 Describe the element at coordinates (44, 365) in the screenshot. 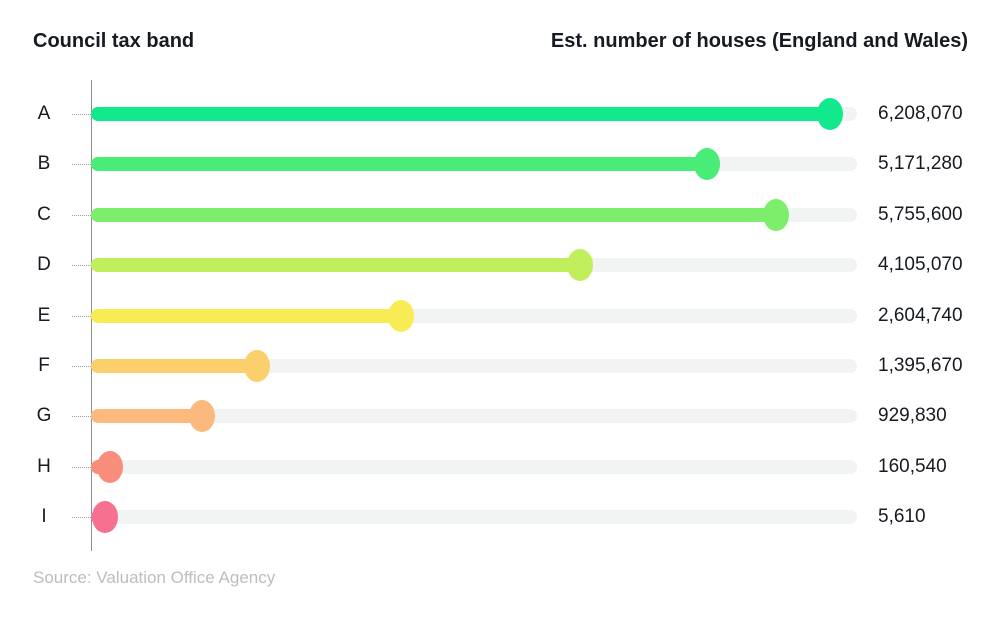

I see `band-label: F` at that location.